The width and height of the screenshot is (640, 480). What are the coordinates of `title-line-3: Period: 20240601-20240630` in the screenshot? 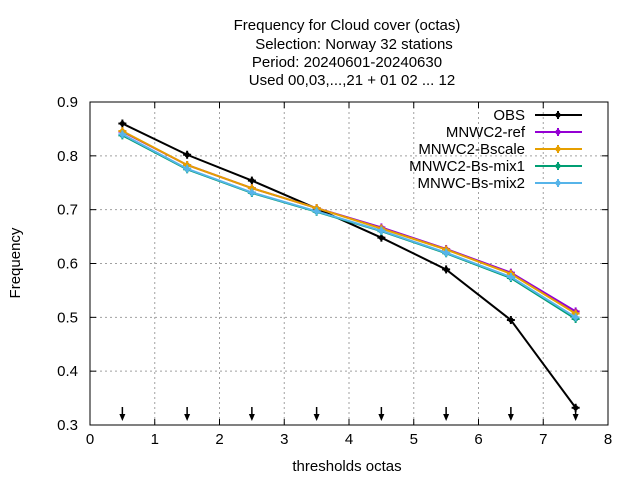 It's located at (347, 62).